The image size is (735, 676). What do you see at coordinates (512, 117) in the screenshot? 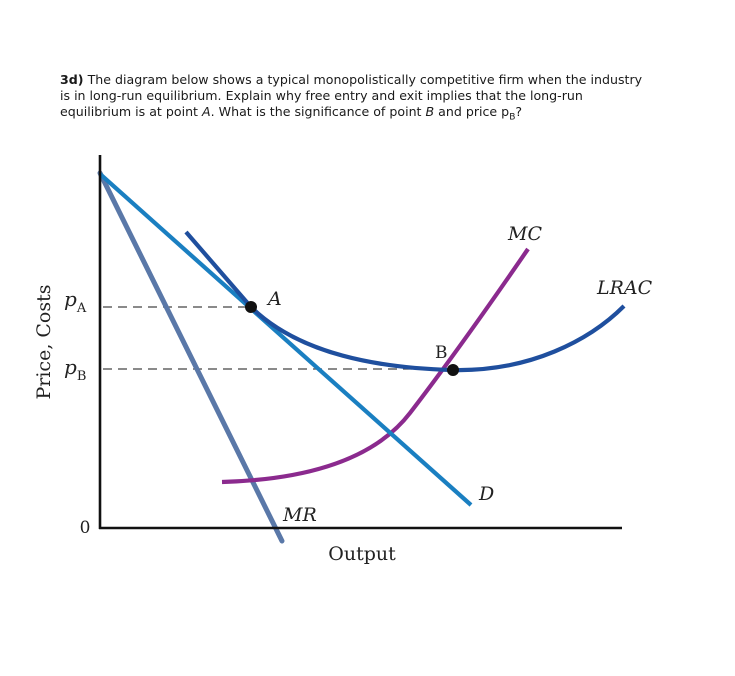
I see `question-price-sub: B` at bounding box center [512, 117].